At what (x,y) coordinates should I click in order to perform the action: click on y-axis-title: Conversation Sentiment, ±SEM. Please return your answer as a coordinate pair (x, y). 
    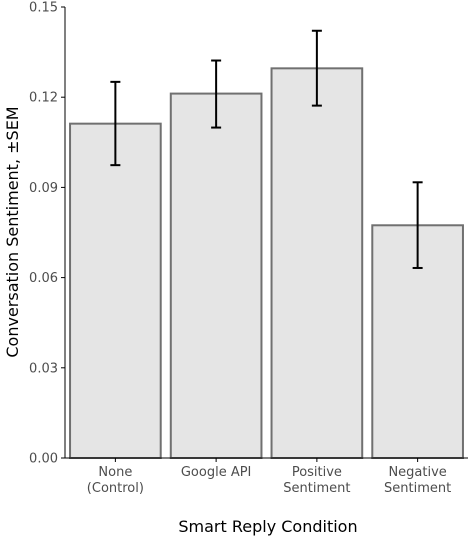
    Looking at the image, I should click on (12, 231).